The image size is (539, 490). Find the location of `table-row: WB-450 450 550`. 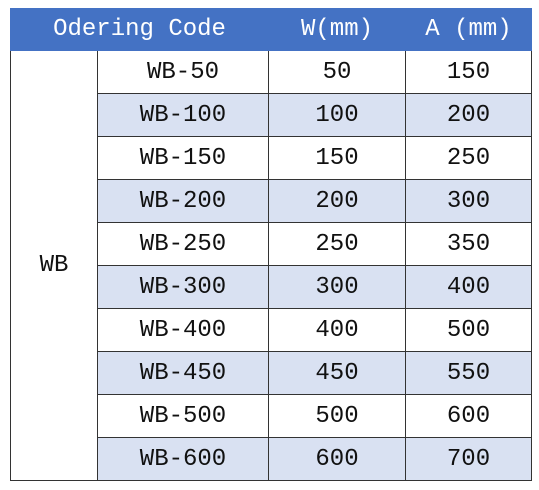

table-row: WB-450 450 550 is located at coordinates (272, 373).